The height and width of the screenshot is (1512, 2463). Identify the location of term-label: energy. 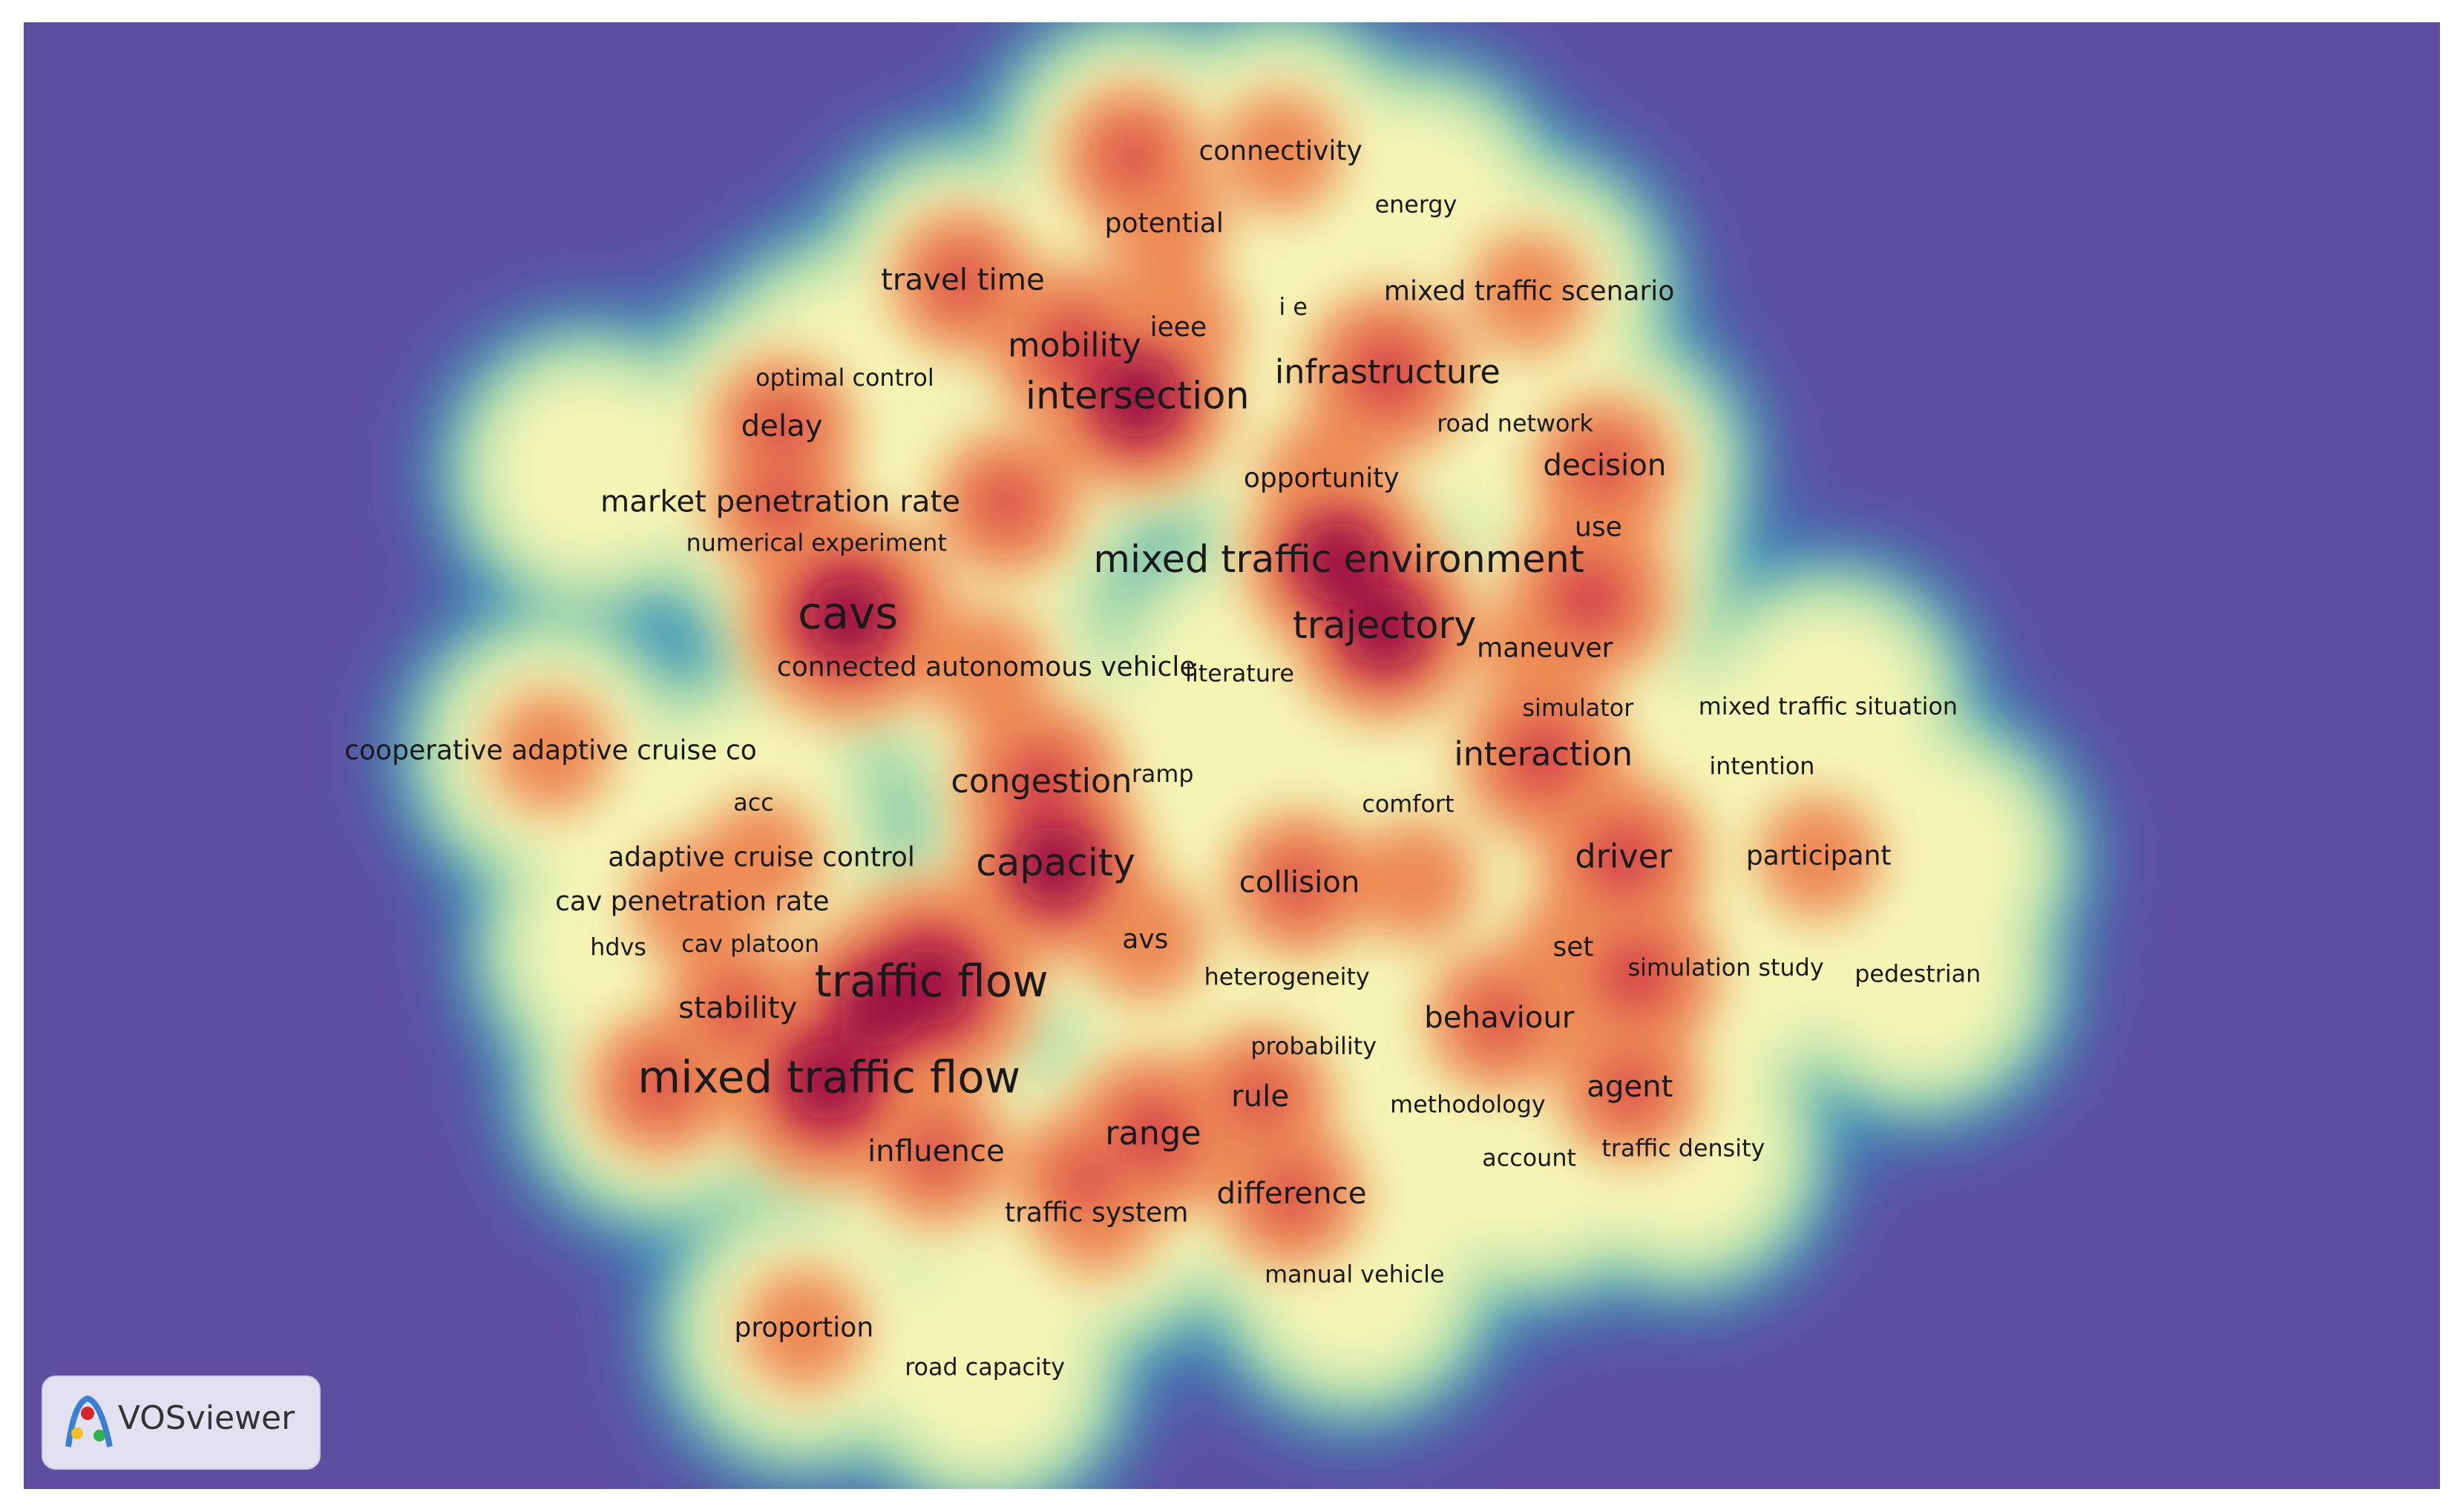
(1416, 205).